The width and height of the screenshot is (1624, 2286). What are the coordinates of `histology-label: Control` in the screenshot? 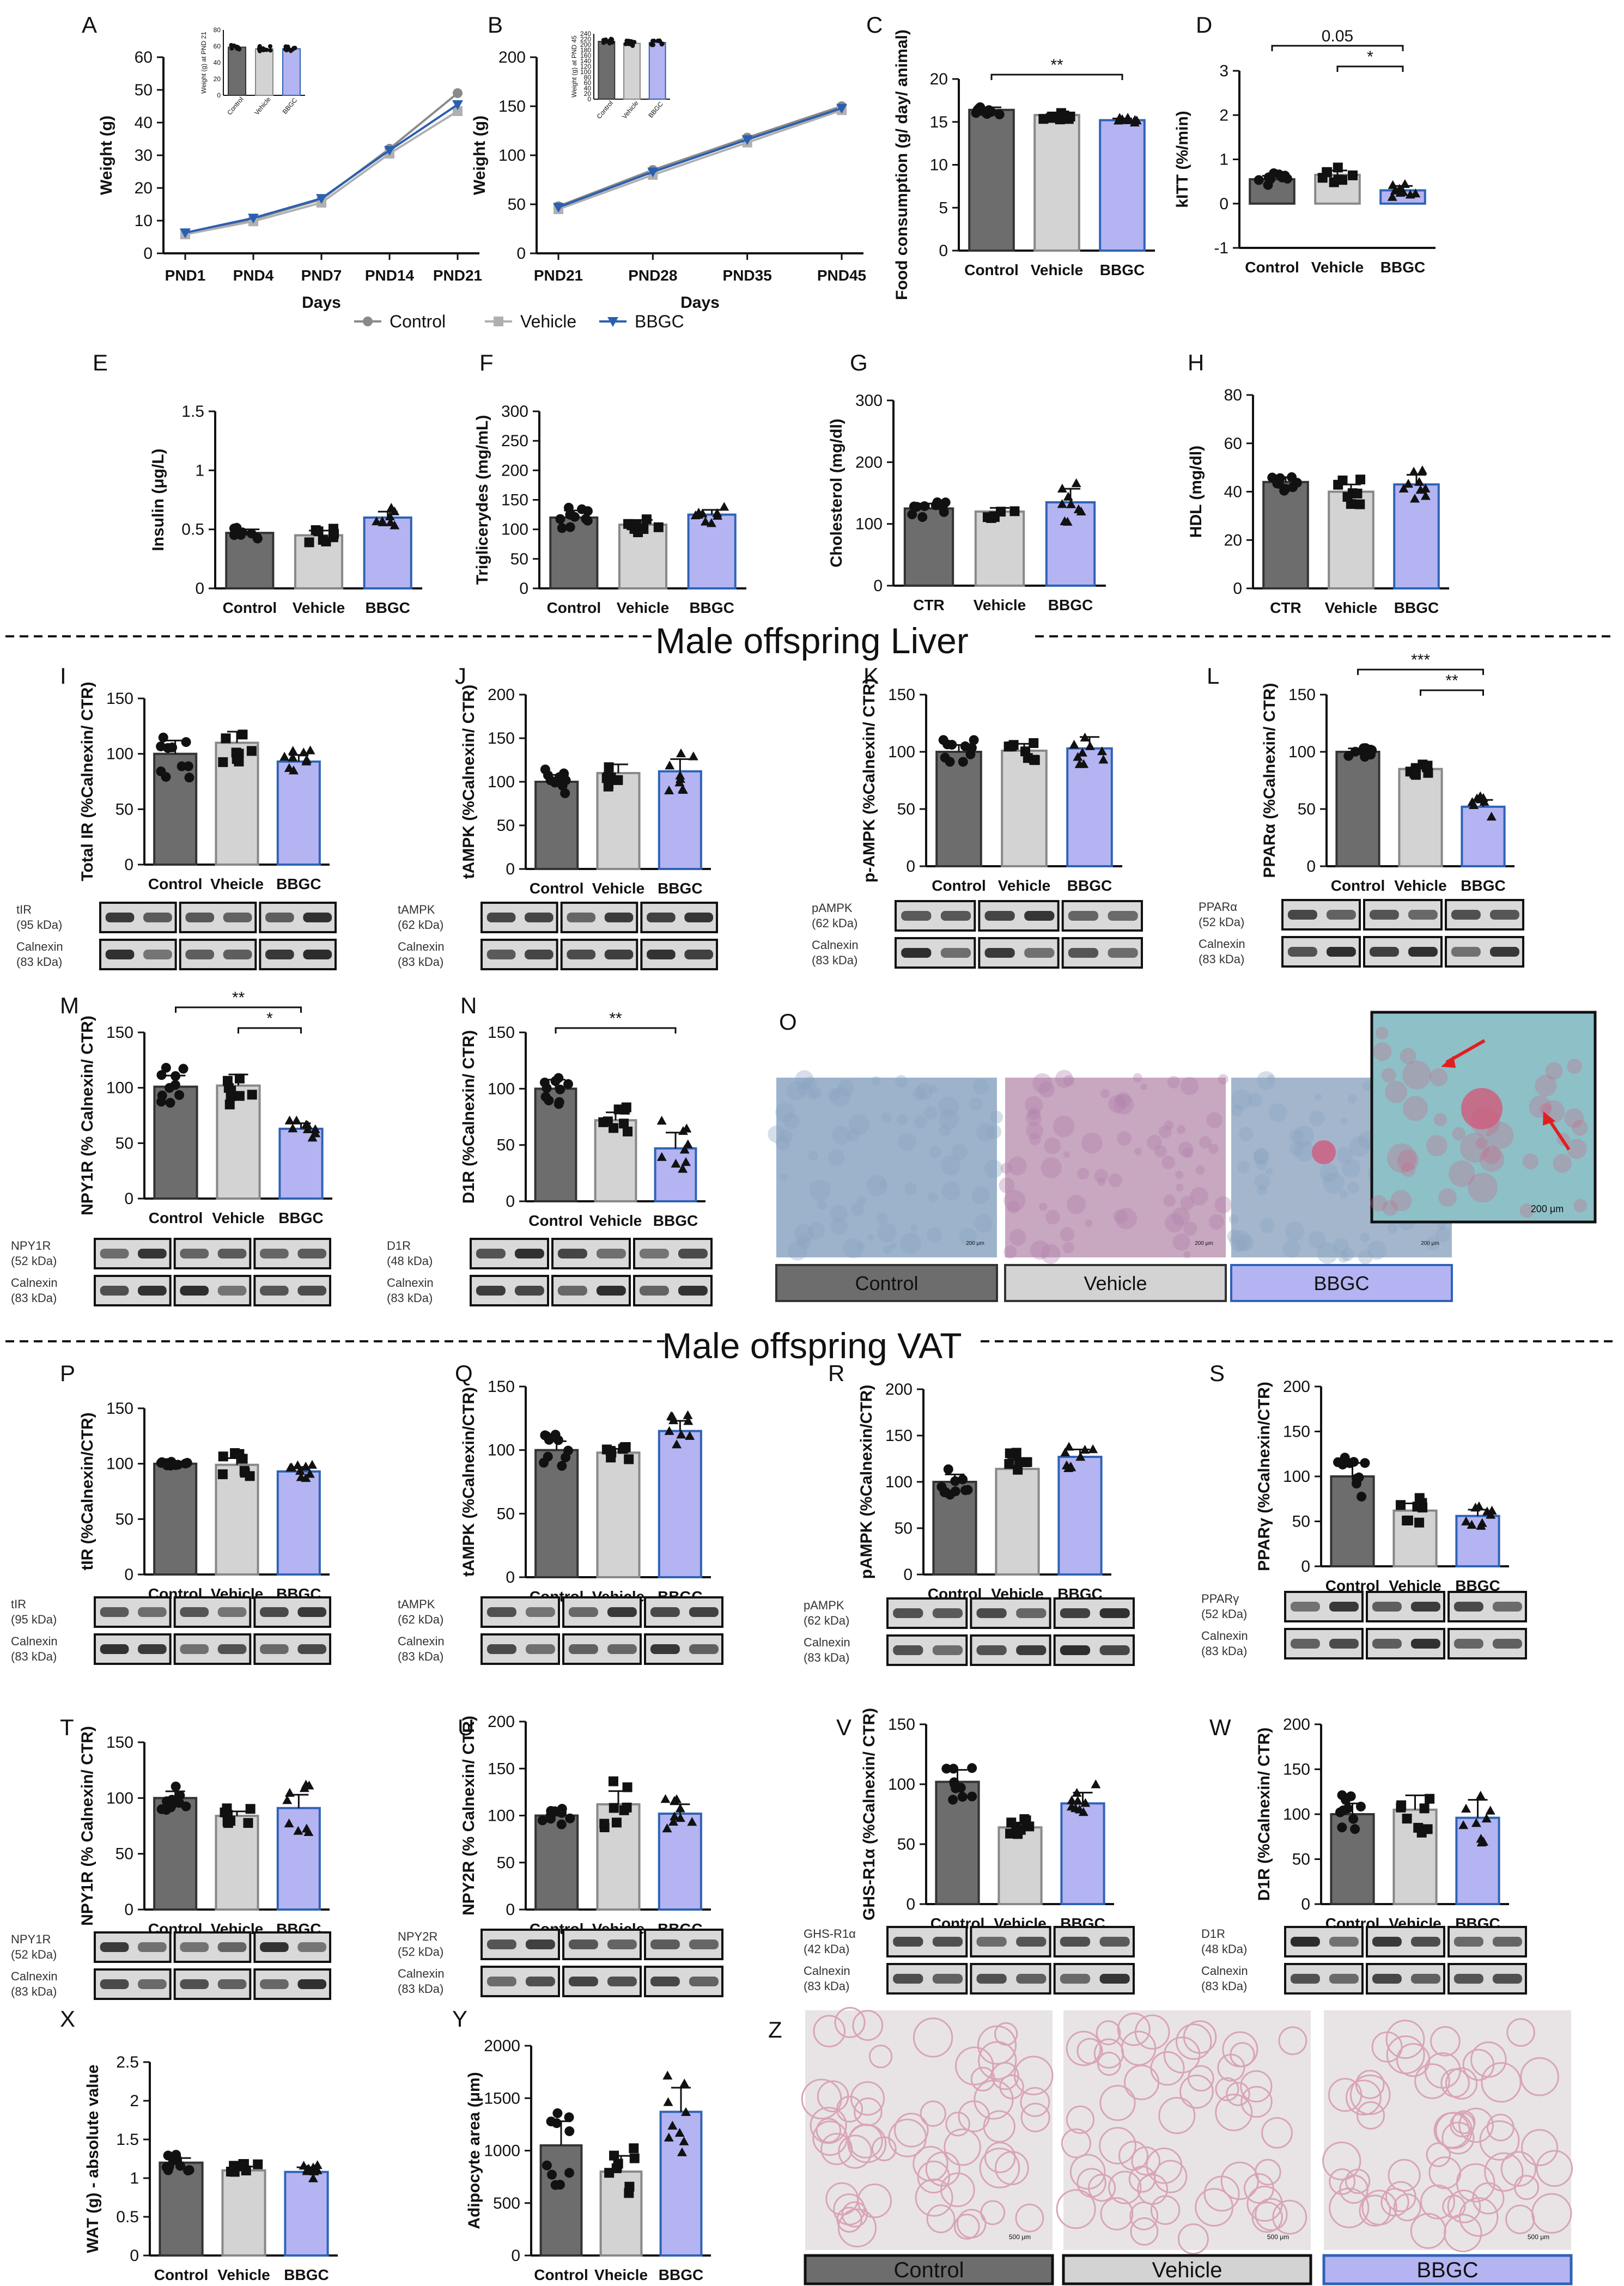 It's located at (929, 2270).